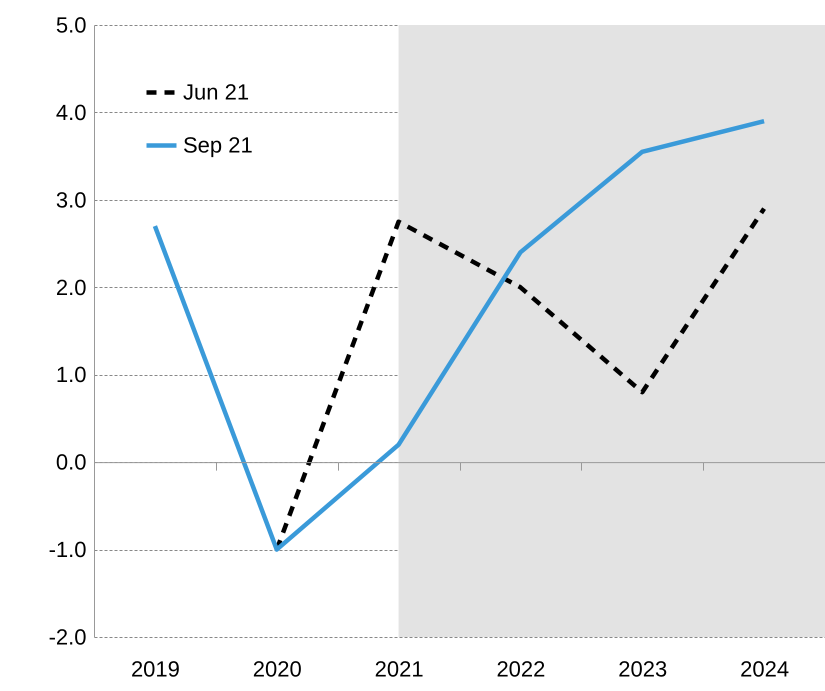 The image size is (825, 691). I want to click on x-tick-label: 2022, so click(521, 669).